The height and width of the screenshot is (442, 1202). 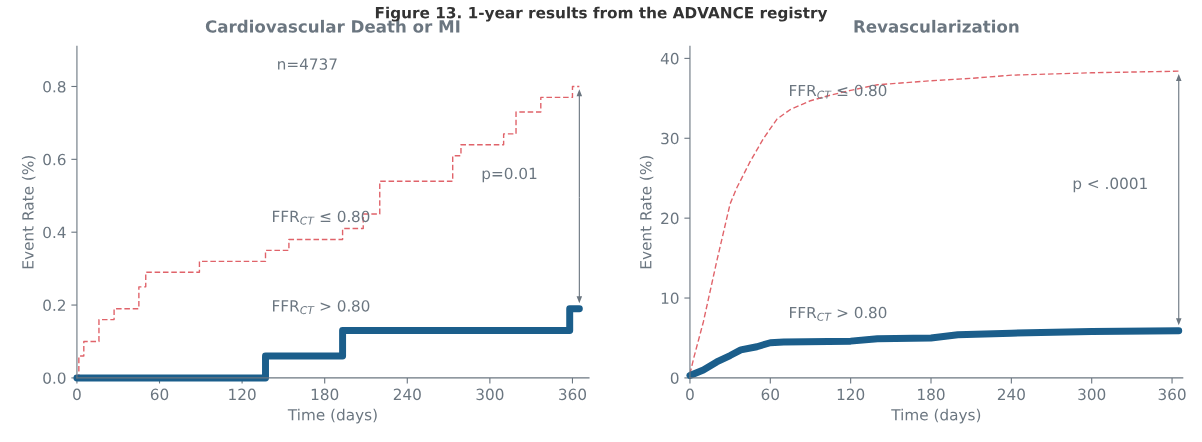 What do you see at coordinates (307, 64) in the screenshot?
I see `annotation: n=4737` at bounding box center [307, 64].